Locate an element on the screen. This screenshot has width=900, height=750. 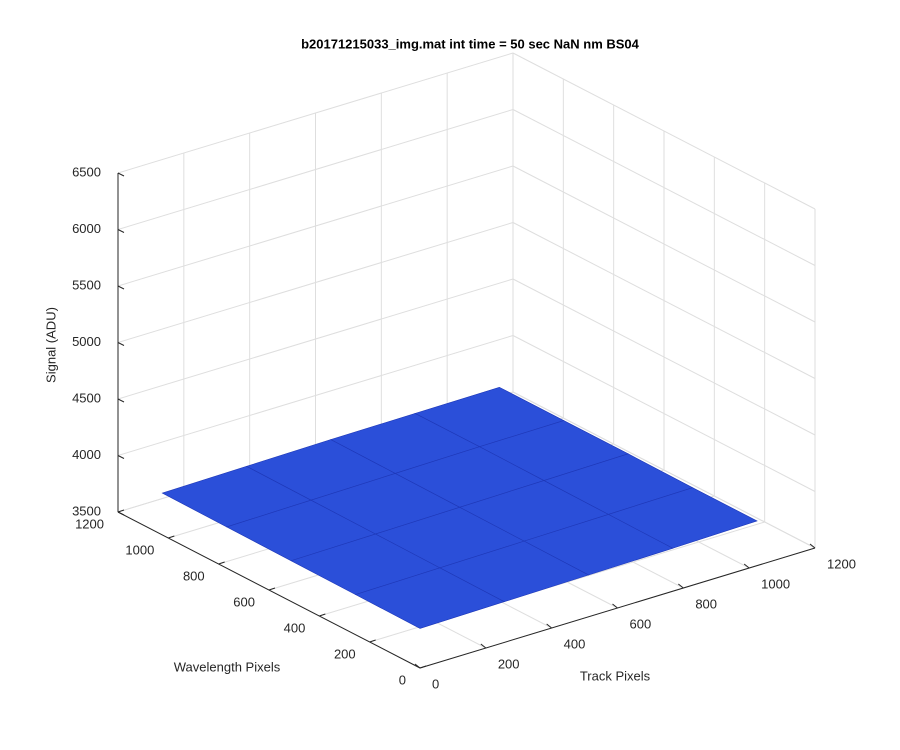
x-tick-label: 800 is located at coordinates (706, 603).